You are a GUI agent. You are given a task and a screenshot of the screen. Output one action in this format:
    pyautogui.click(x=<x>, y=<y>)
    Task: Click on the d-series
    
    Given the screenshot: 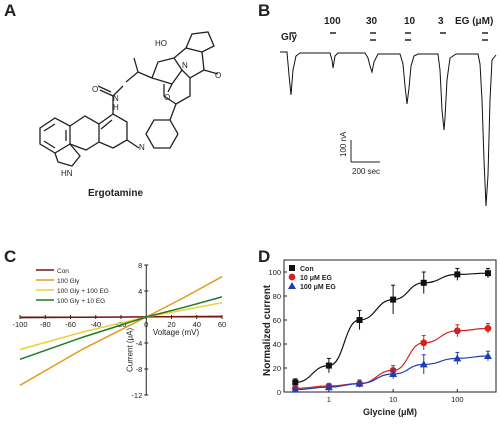 What is the action you would take?
    pyautogui.click(x=391, y=330)
    